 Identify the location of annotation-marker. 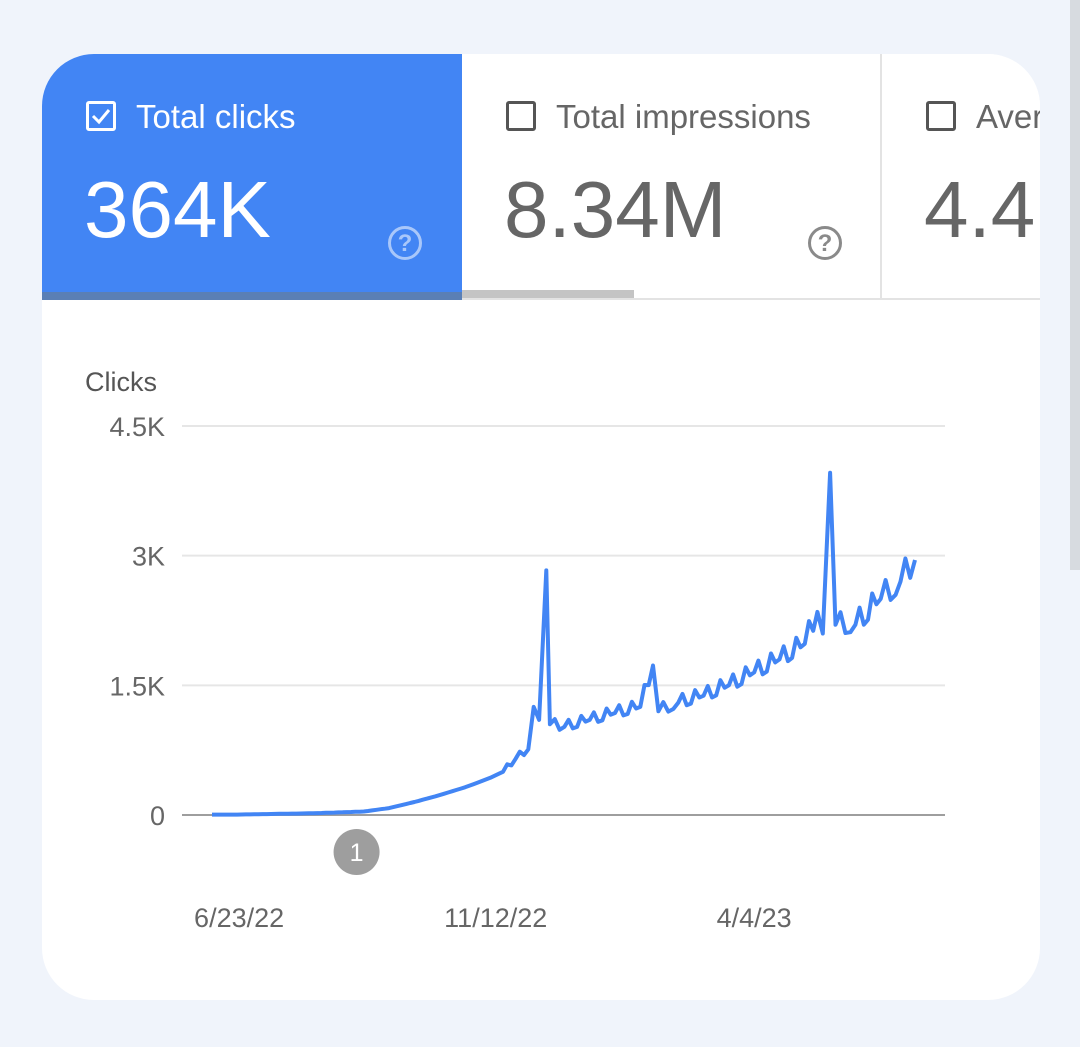
(356, 852).